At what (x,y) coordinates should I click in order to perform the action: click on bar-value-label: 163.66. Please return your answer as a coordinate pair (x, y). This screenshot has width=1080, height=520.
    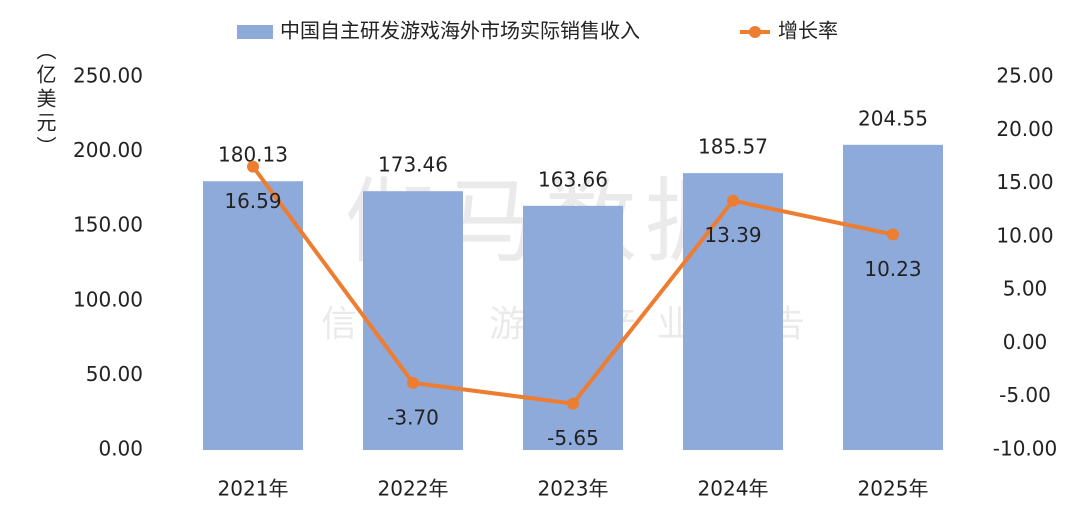
    Looking at the image, I should click on (573, 179).